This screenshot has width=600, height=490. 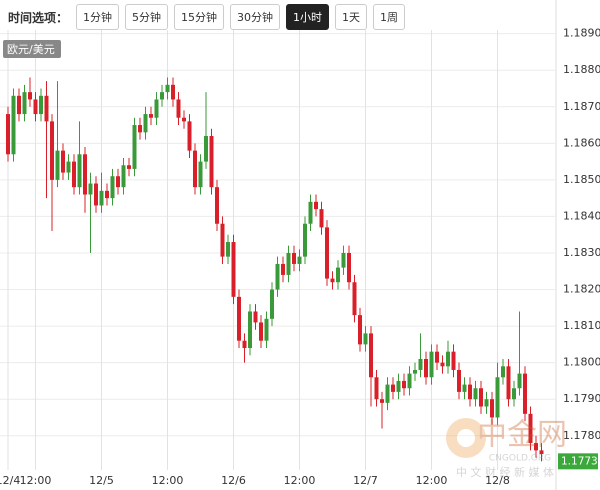 I want to click on x-tick-label: 12/7, so click(x=365, y=480).